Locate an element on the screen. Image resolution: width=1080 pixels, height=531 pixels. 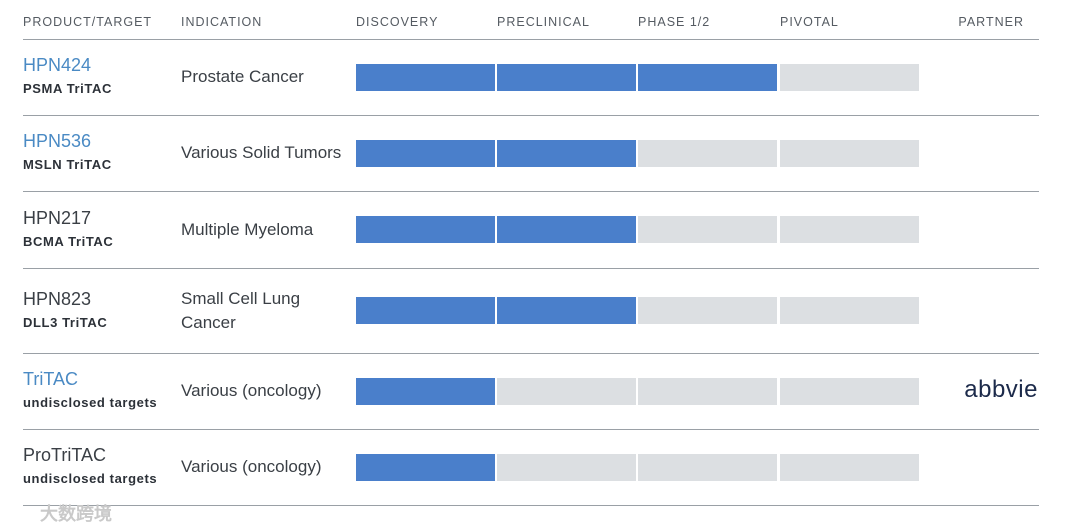
product-name: HPN536 is located at coordinates (57, 141).